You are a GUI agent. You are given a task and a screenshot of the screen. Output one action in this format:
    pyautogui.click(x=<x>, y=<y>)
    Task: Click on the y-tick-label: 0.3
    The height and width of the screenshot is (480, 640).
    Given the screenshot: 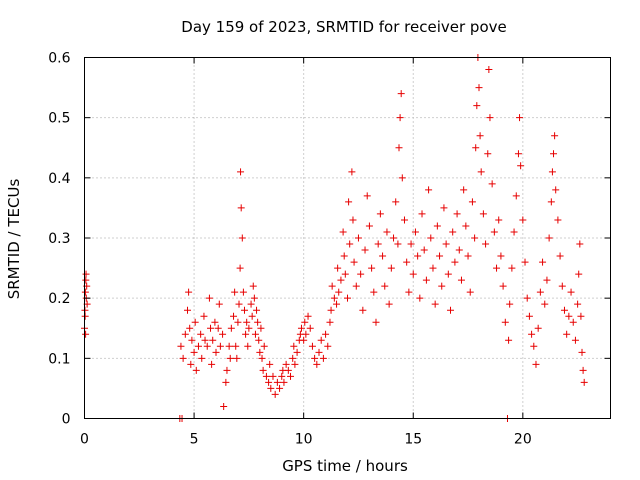 What is the action you would take?
    pyautogui.click(x=59, y=239)
    